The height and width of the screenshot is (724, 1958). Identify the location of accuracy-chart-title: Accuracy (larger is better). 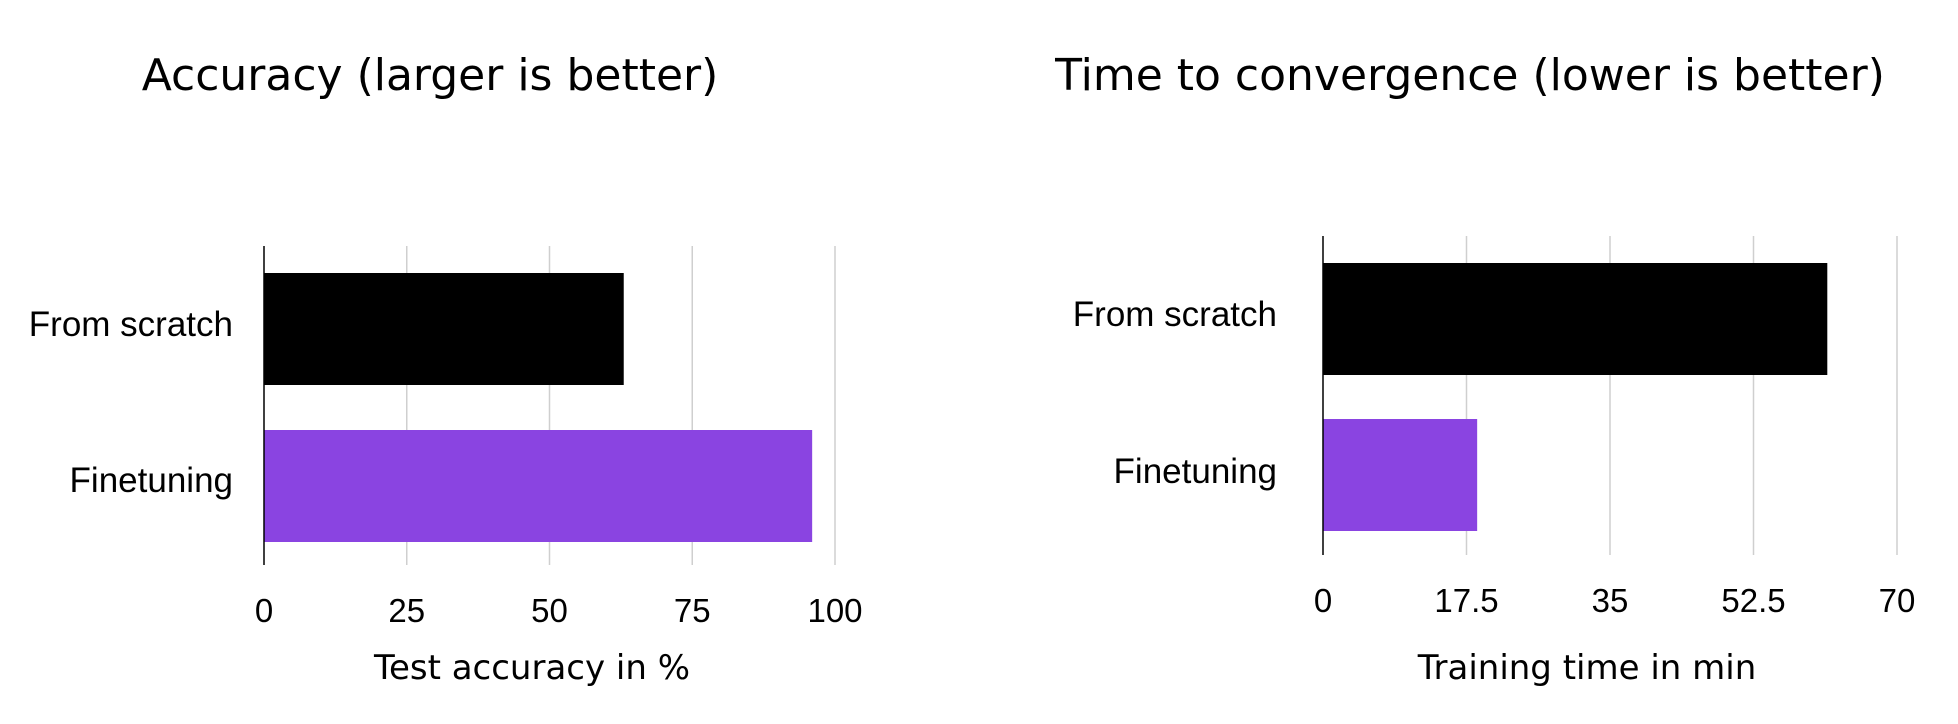
(430, 75).